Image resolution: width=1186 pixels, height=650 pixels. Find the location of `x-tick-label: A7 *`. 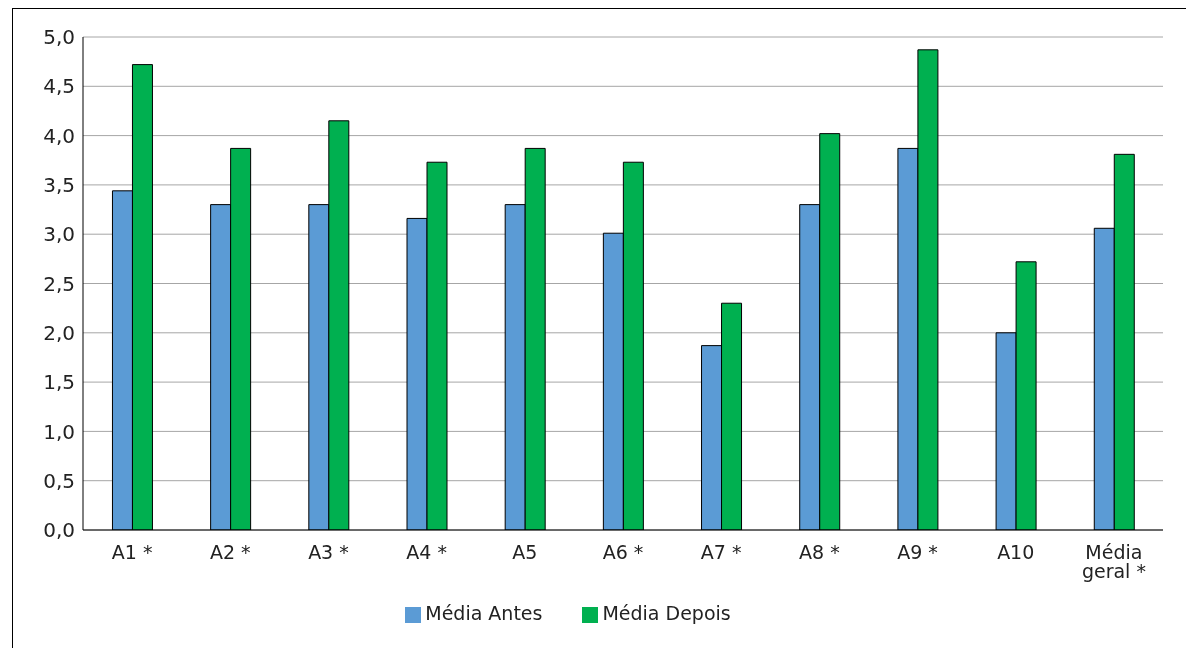

x-tick-label: A7 * is located at coordinates (721, 552).